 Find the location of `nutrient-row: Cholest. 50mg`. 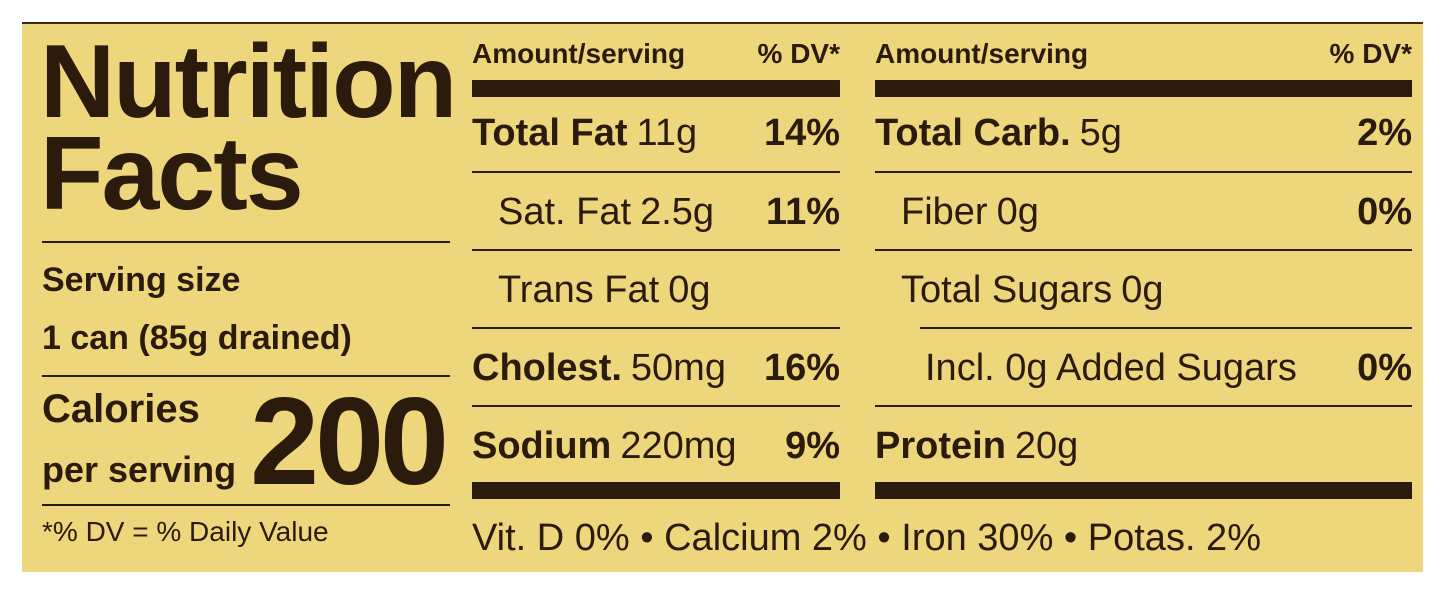

nutrient-row: Cholest. 50mg is located at coordinates (599, 368).